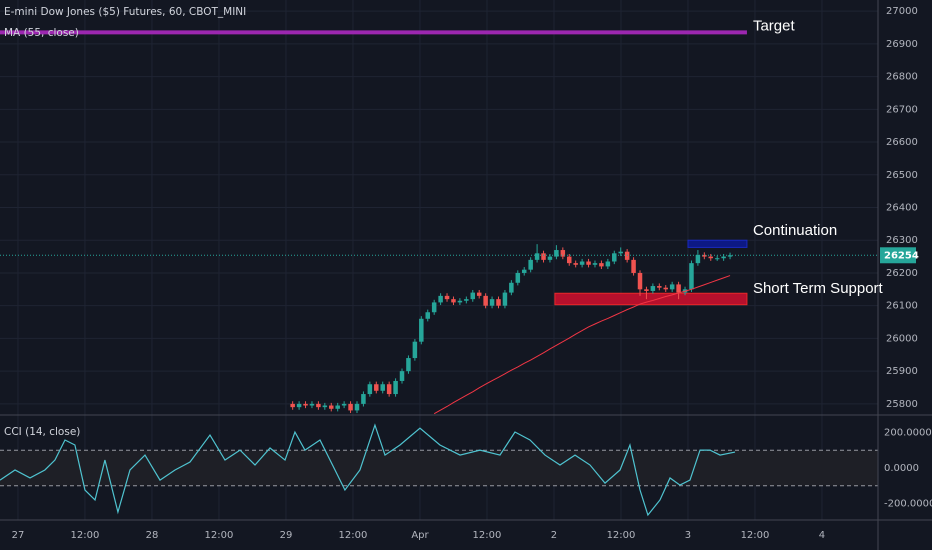  I want to click on time-tick-label: 28, so click(152, 535).